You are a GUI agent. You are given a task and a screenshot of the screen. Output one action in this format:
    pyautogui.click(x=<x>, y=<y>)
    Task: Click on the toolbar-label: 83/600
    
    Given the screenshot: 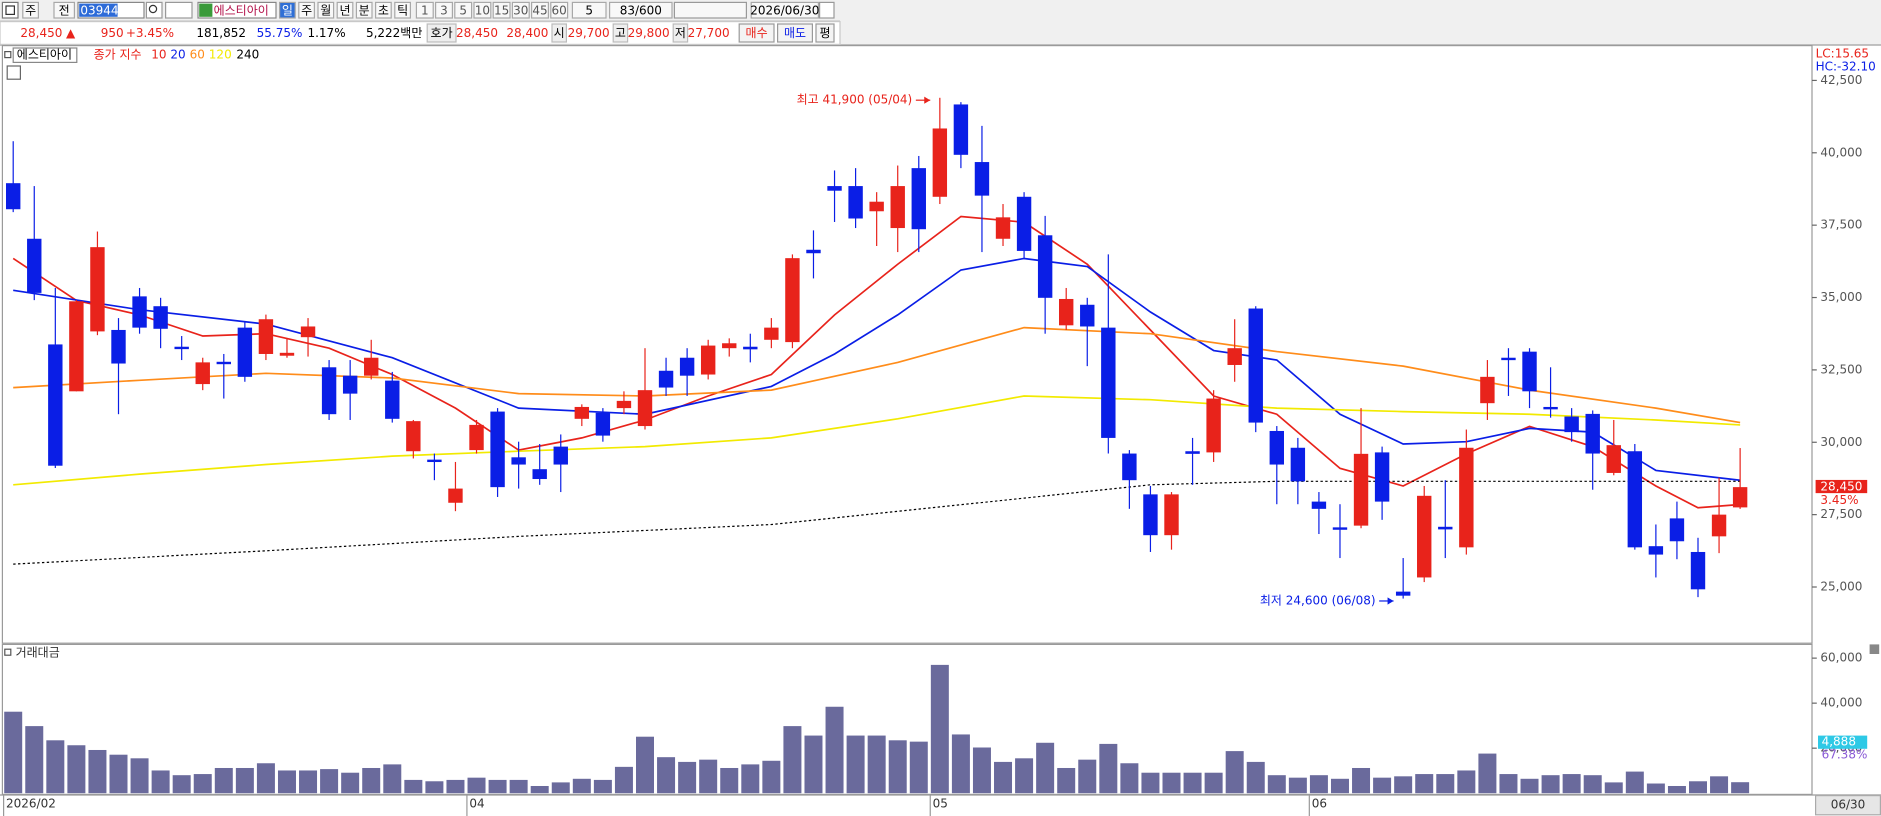 What is the action you would take?
    pyautogui.click(x=641, y=10)
    